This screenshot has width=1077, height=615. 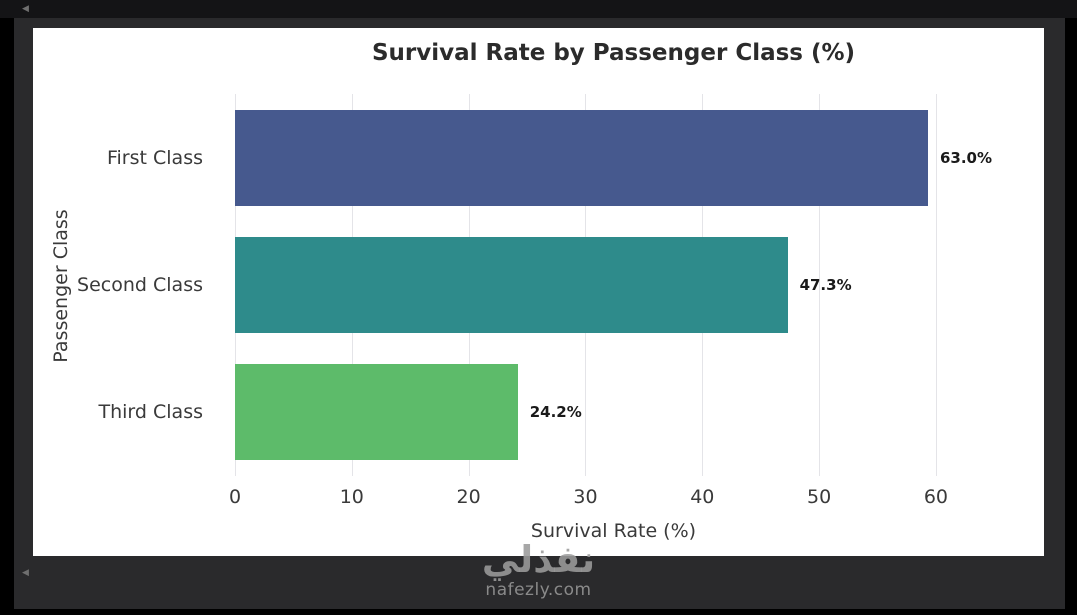 What do you see at coordinates (819, 497) in the screenshot?
I see `x-tick-label: 50` at bounding box center [819, 497].